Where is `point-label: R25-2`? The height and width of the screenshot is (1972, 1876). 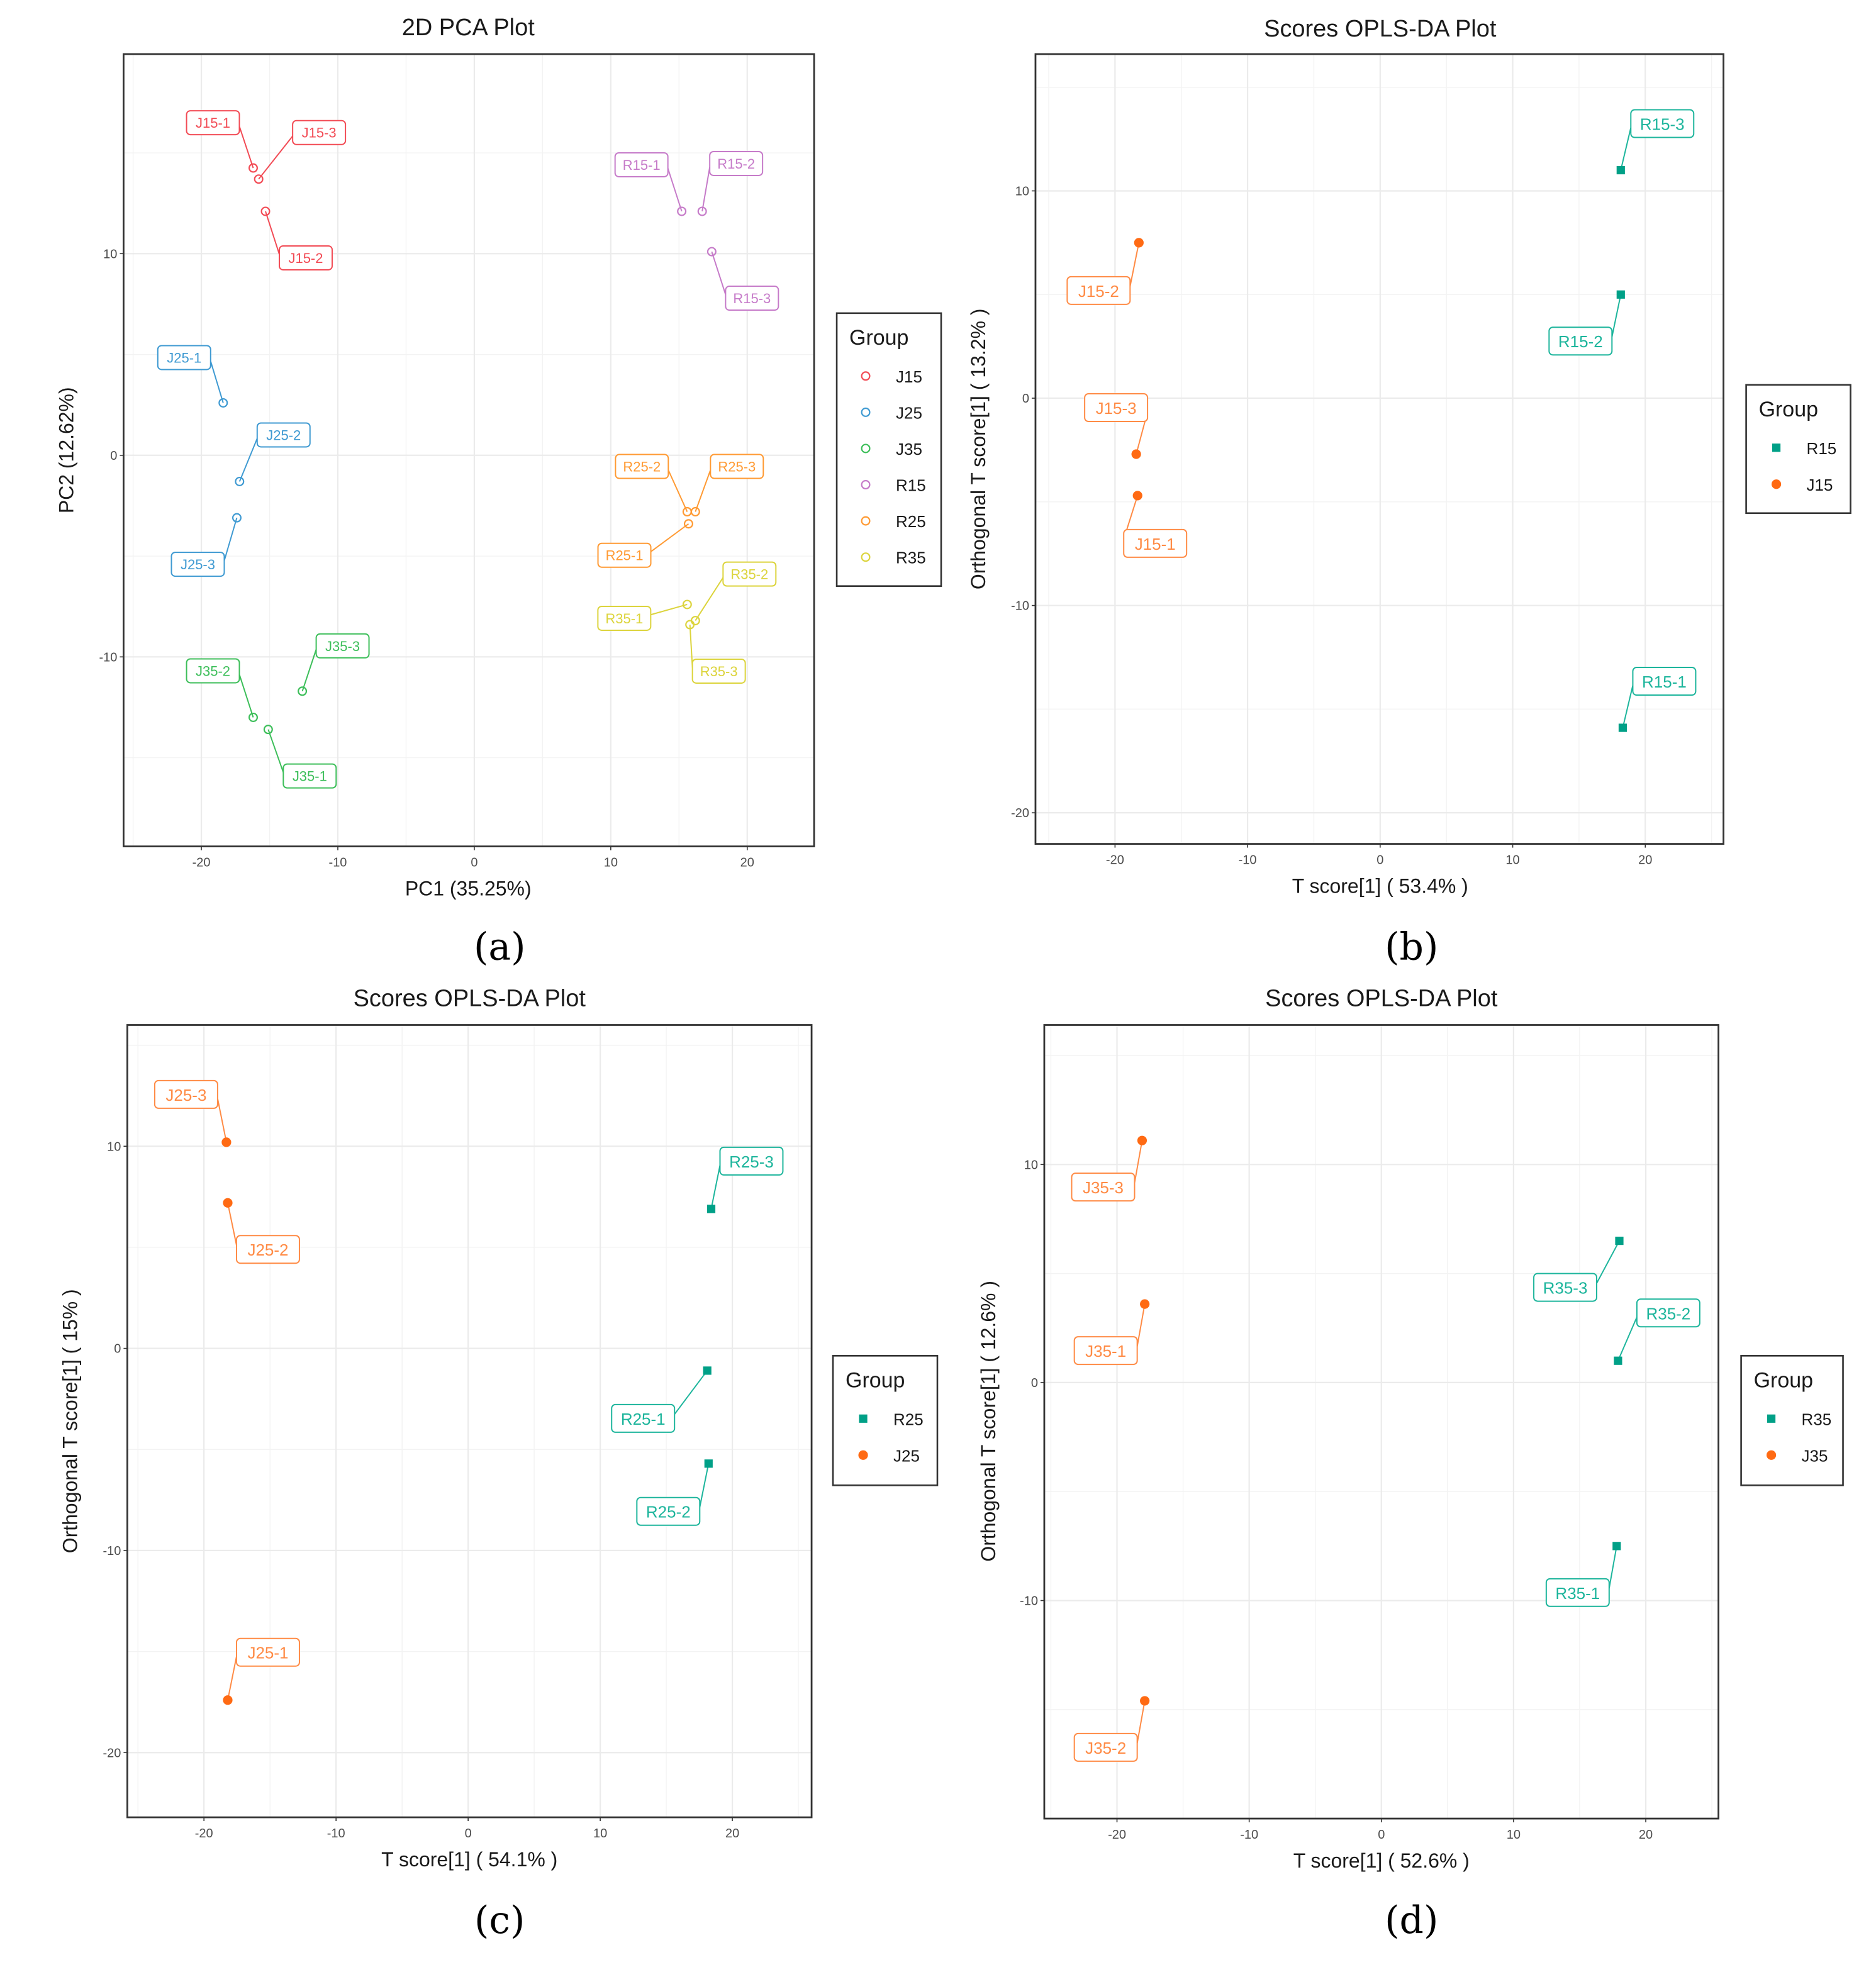 point-label: R25-2 is located at coordinates (668, 1512).